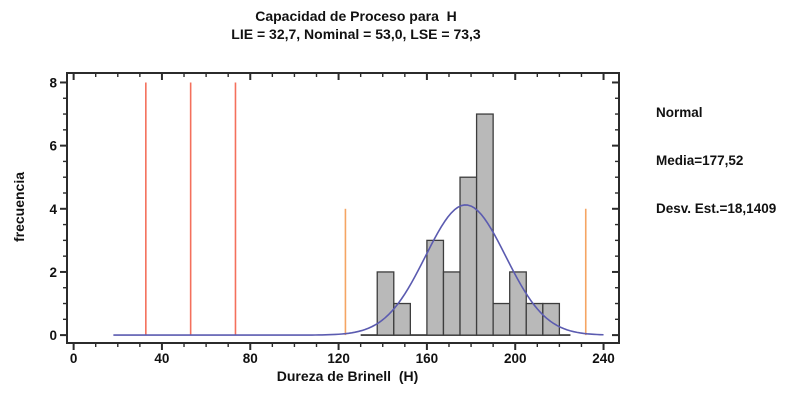 Image resolution: width=795 pixels, height=404 pixels. What do you see at coordinates (74, 358) in the screenshot?
I see `x-tick-label: 0` at bounding box center [74, 358].